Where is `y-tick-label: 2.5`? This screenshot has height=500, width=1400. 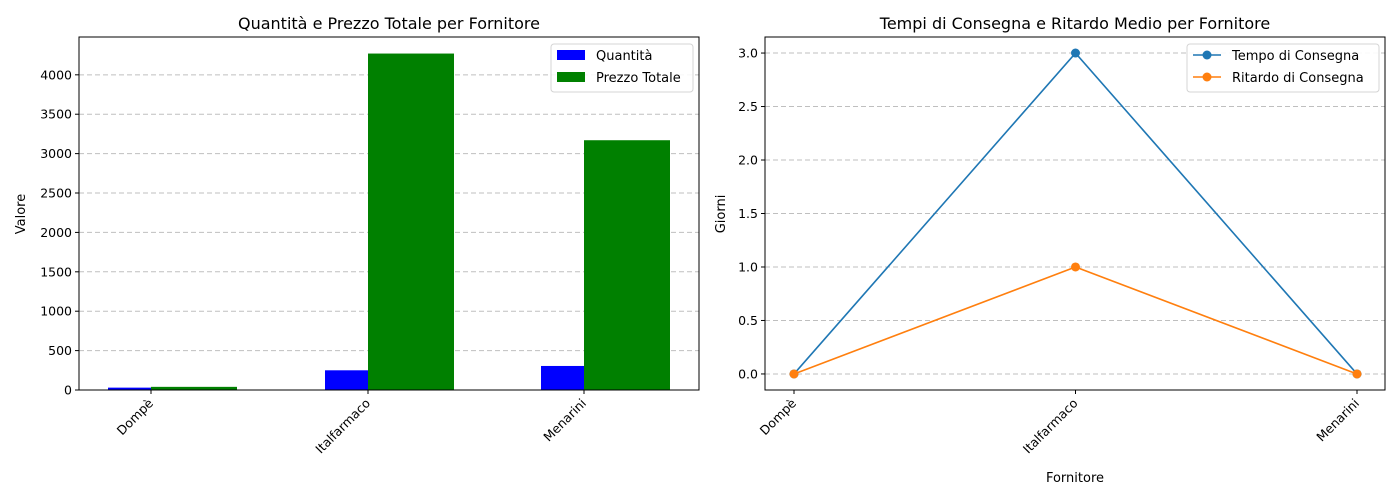
y-tick-label: 2.5 is located at coordinates (748, 106).